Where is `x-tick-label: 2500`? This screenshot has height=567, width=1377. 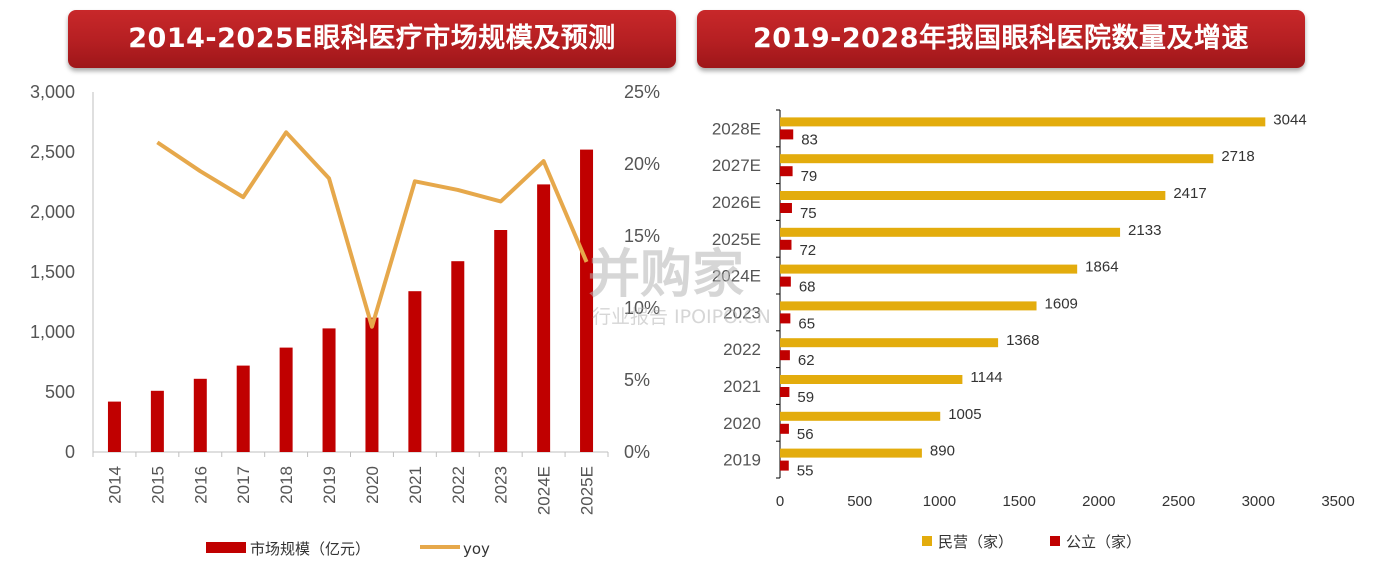 x-tick-label: 2500 is located at coordinates (1178, 501).